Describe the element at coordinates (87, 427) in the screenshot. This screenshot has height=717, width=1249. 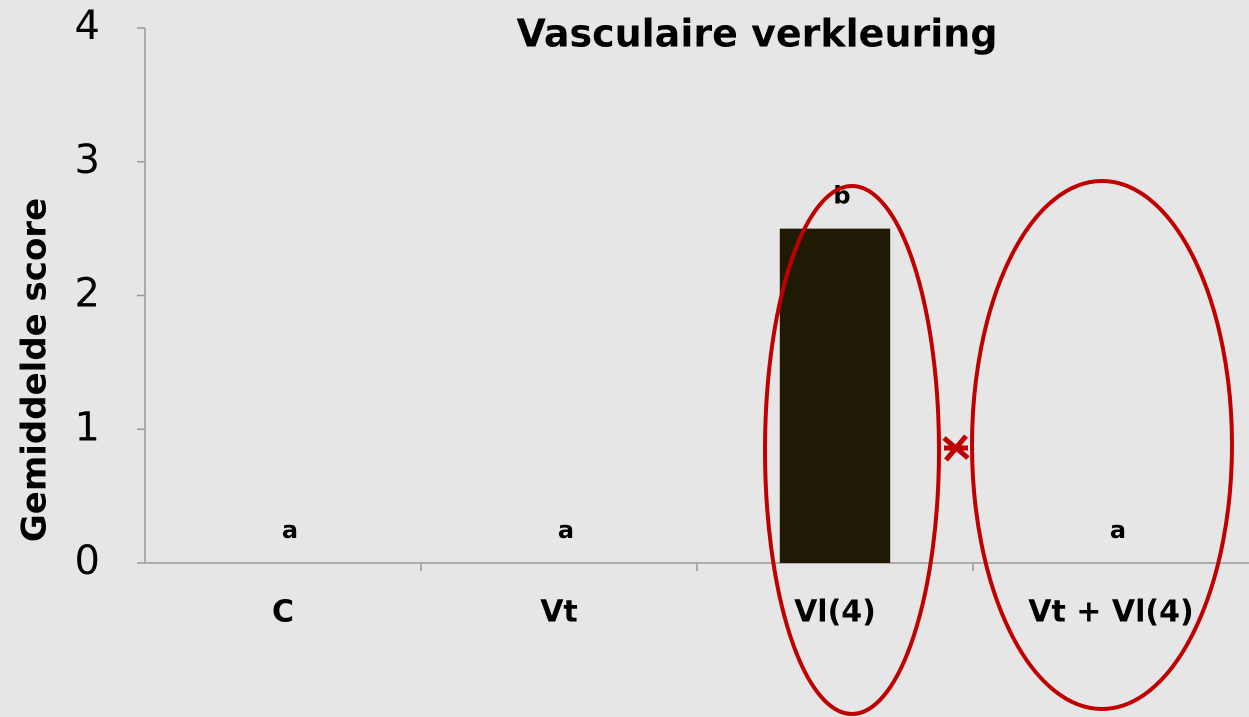
I see `y-tick-label: 1` at that location.